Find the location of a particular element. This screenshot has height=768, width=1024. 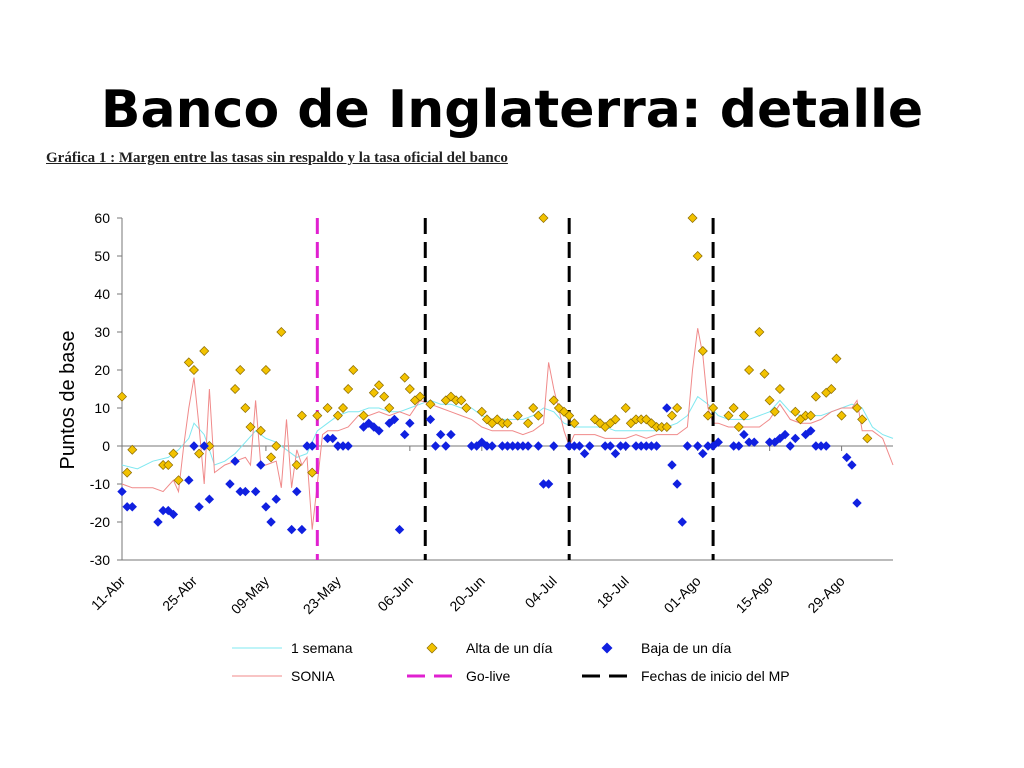

y-tick-label: -10 is located at coordinates (100, 484).